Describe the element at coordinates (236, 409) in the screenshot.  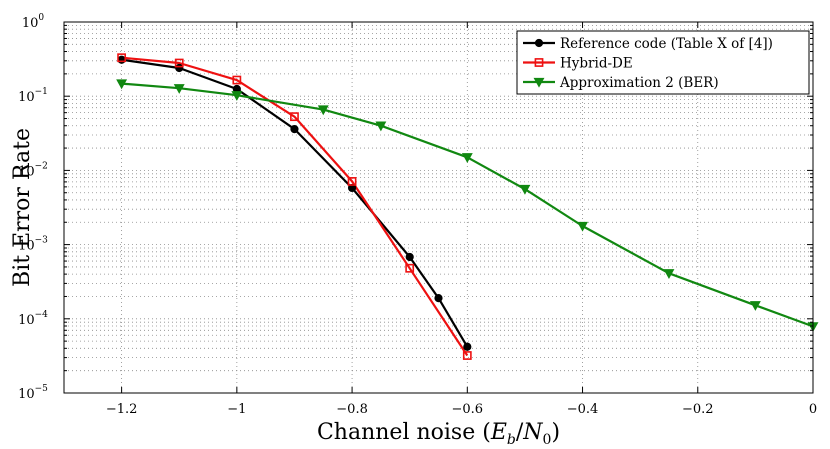
I see `x-tick-label: −1` at that location.